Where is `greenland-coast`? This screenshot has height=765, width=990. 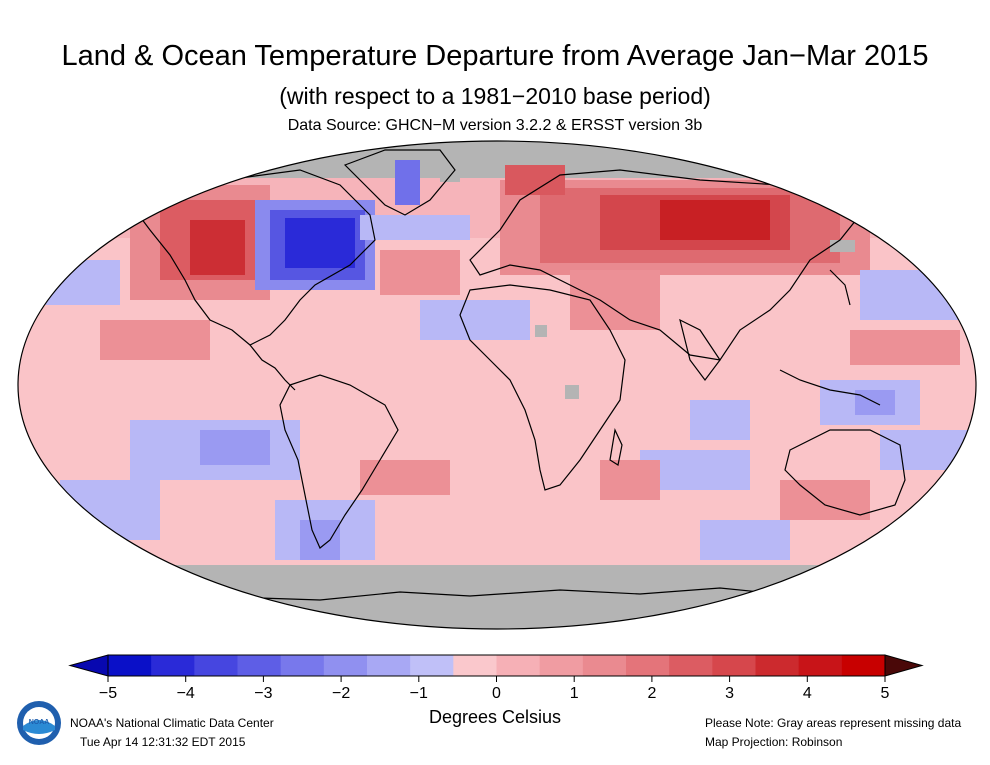 greenland-coast is located at coordinates (399, 182).